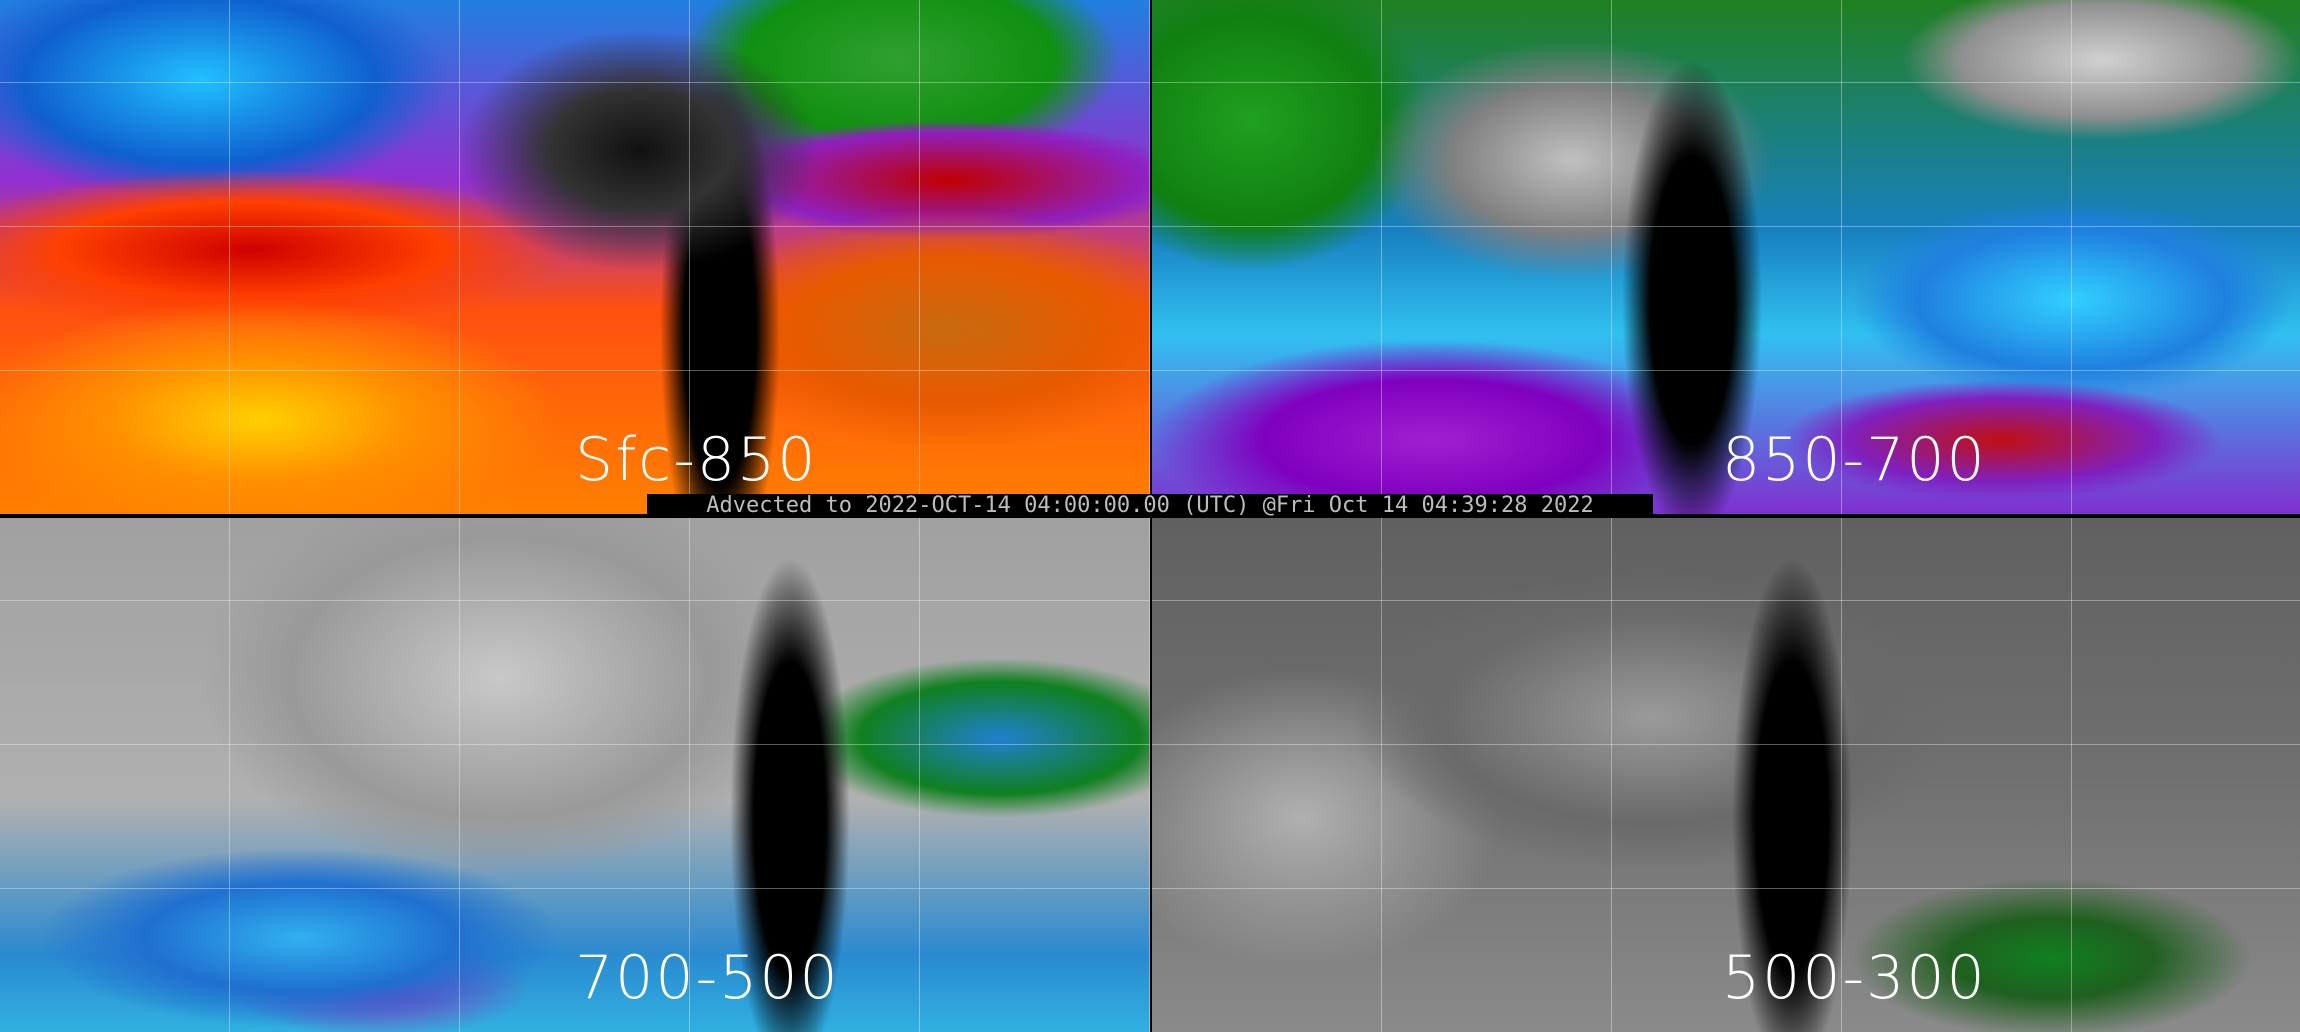  What do you see at coordinates (696, 460) in the screenshot?
I see `panel-label: Sfc-850` at bounding box center [696, 460].